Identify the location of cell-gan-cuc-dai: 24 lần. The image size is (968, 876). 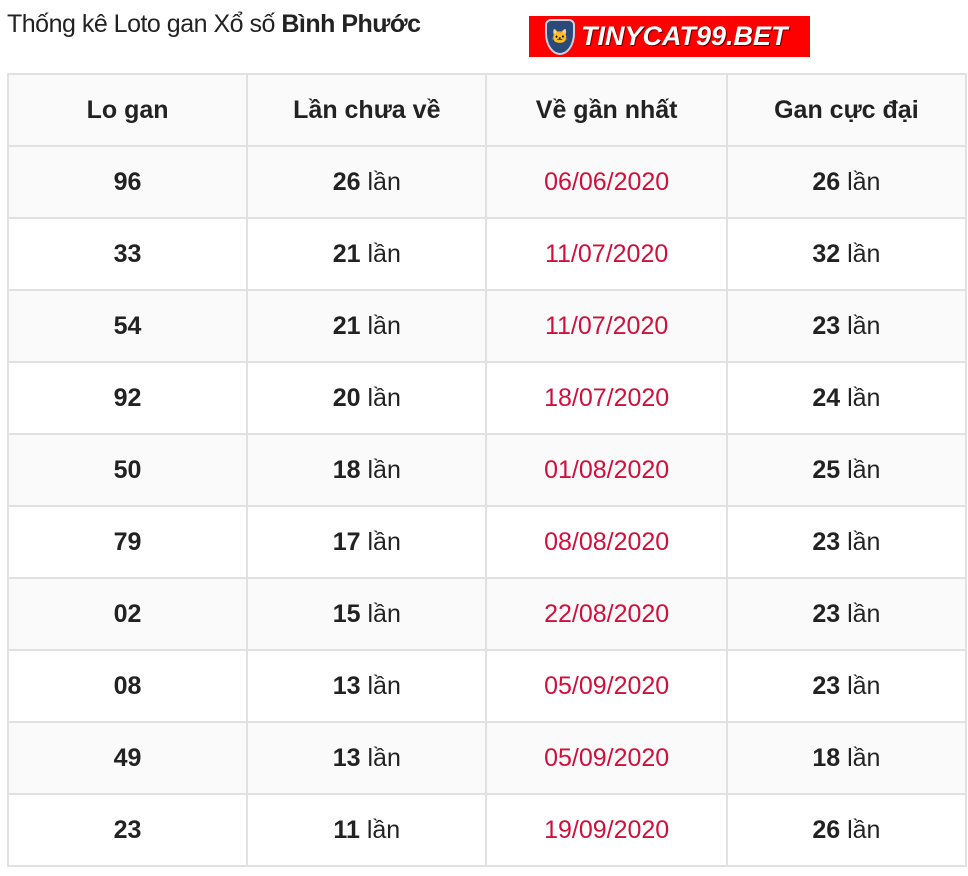
(846, 398).